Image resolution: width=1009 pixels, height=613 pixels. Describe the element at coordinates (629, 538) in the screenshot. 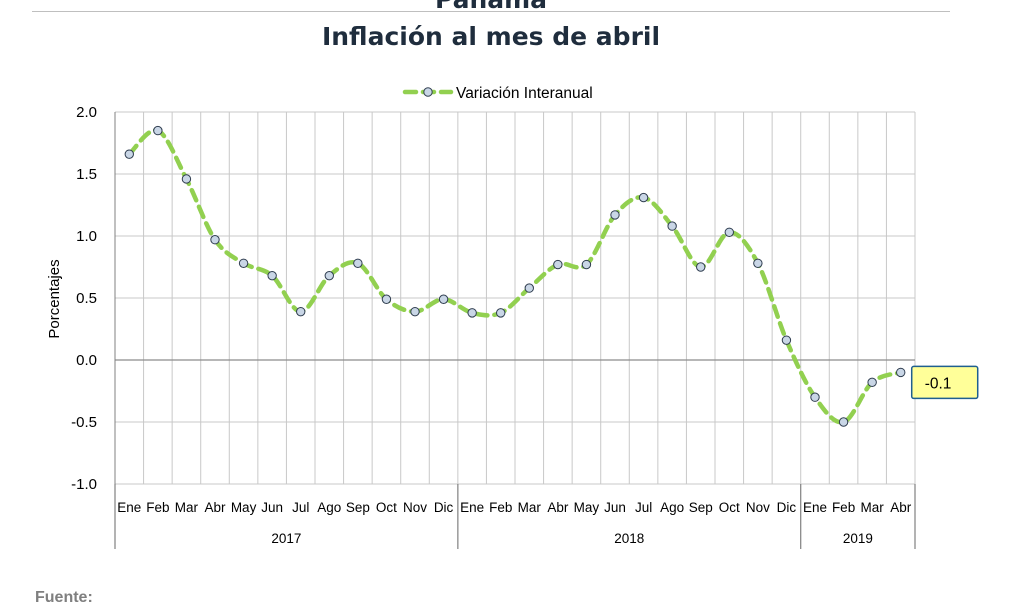

I see `year-group-label: 2018` at that location.